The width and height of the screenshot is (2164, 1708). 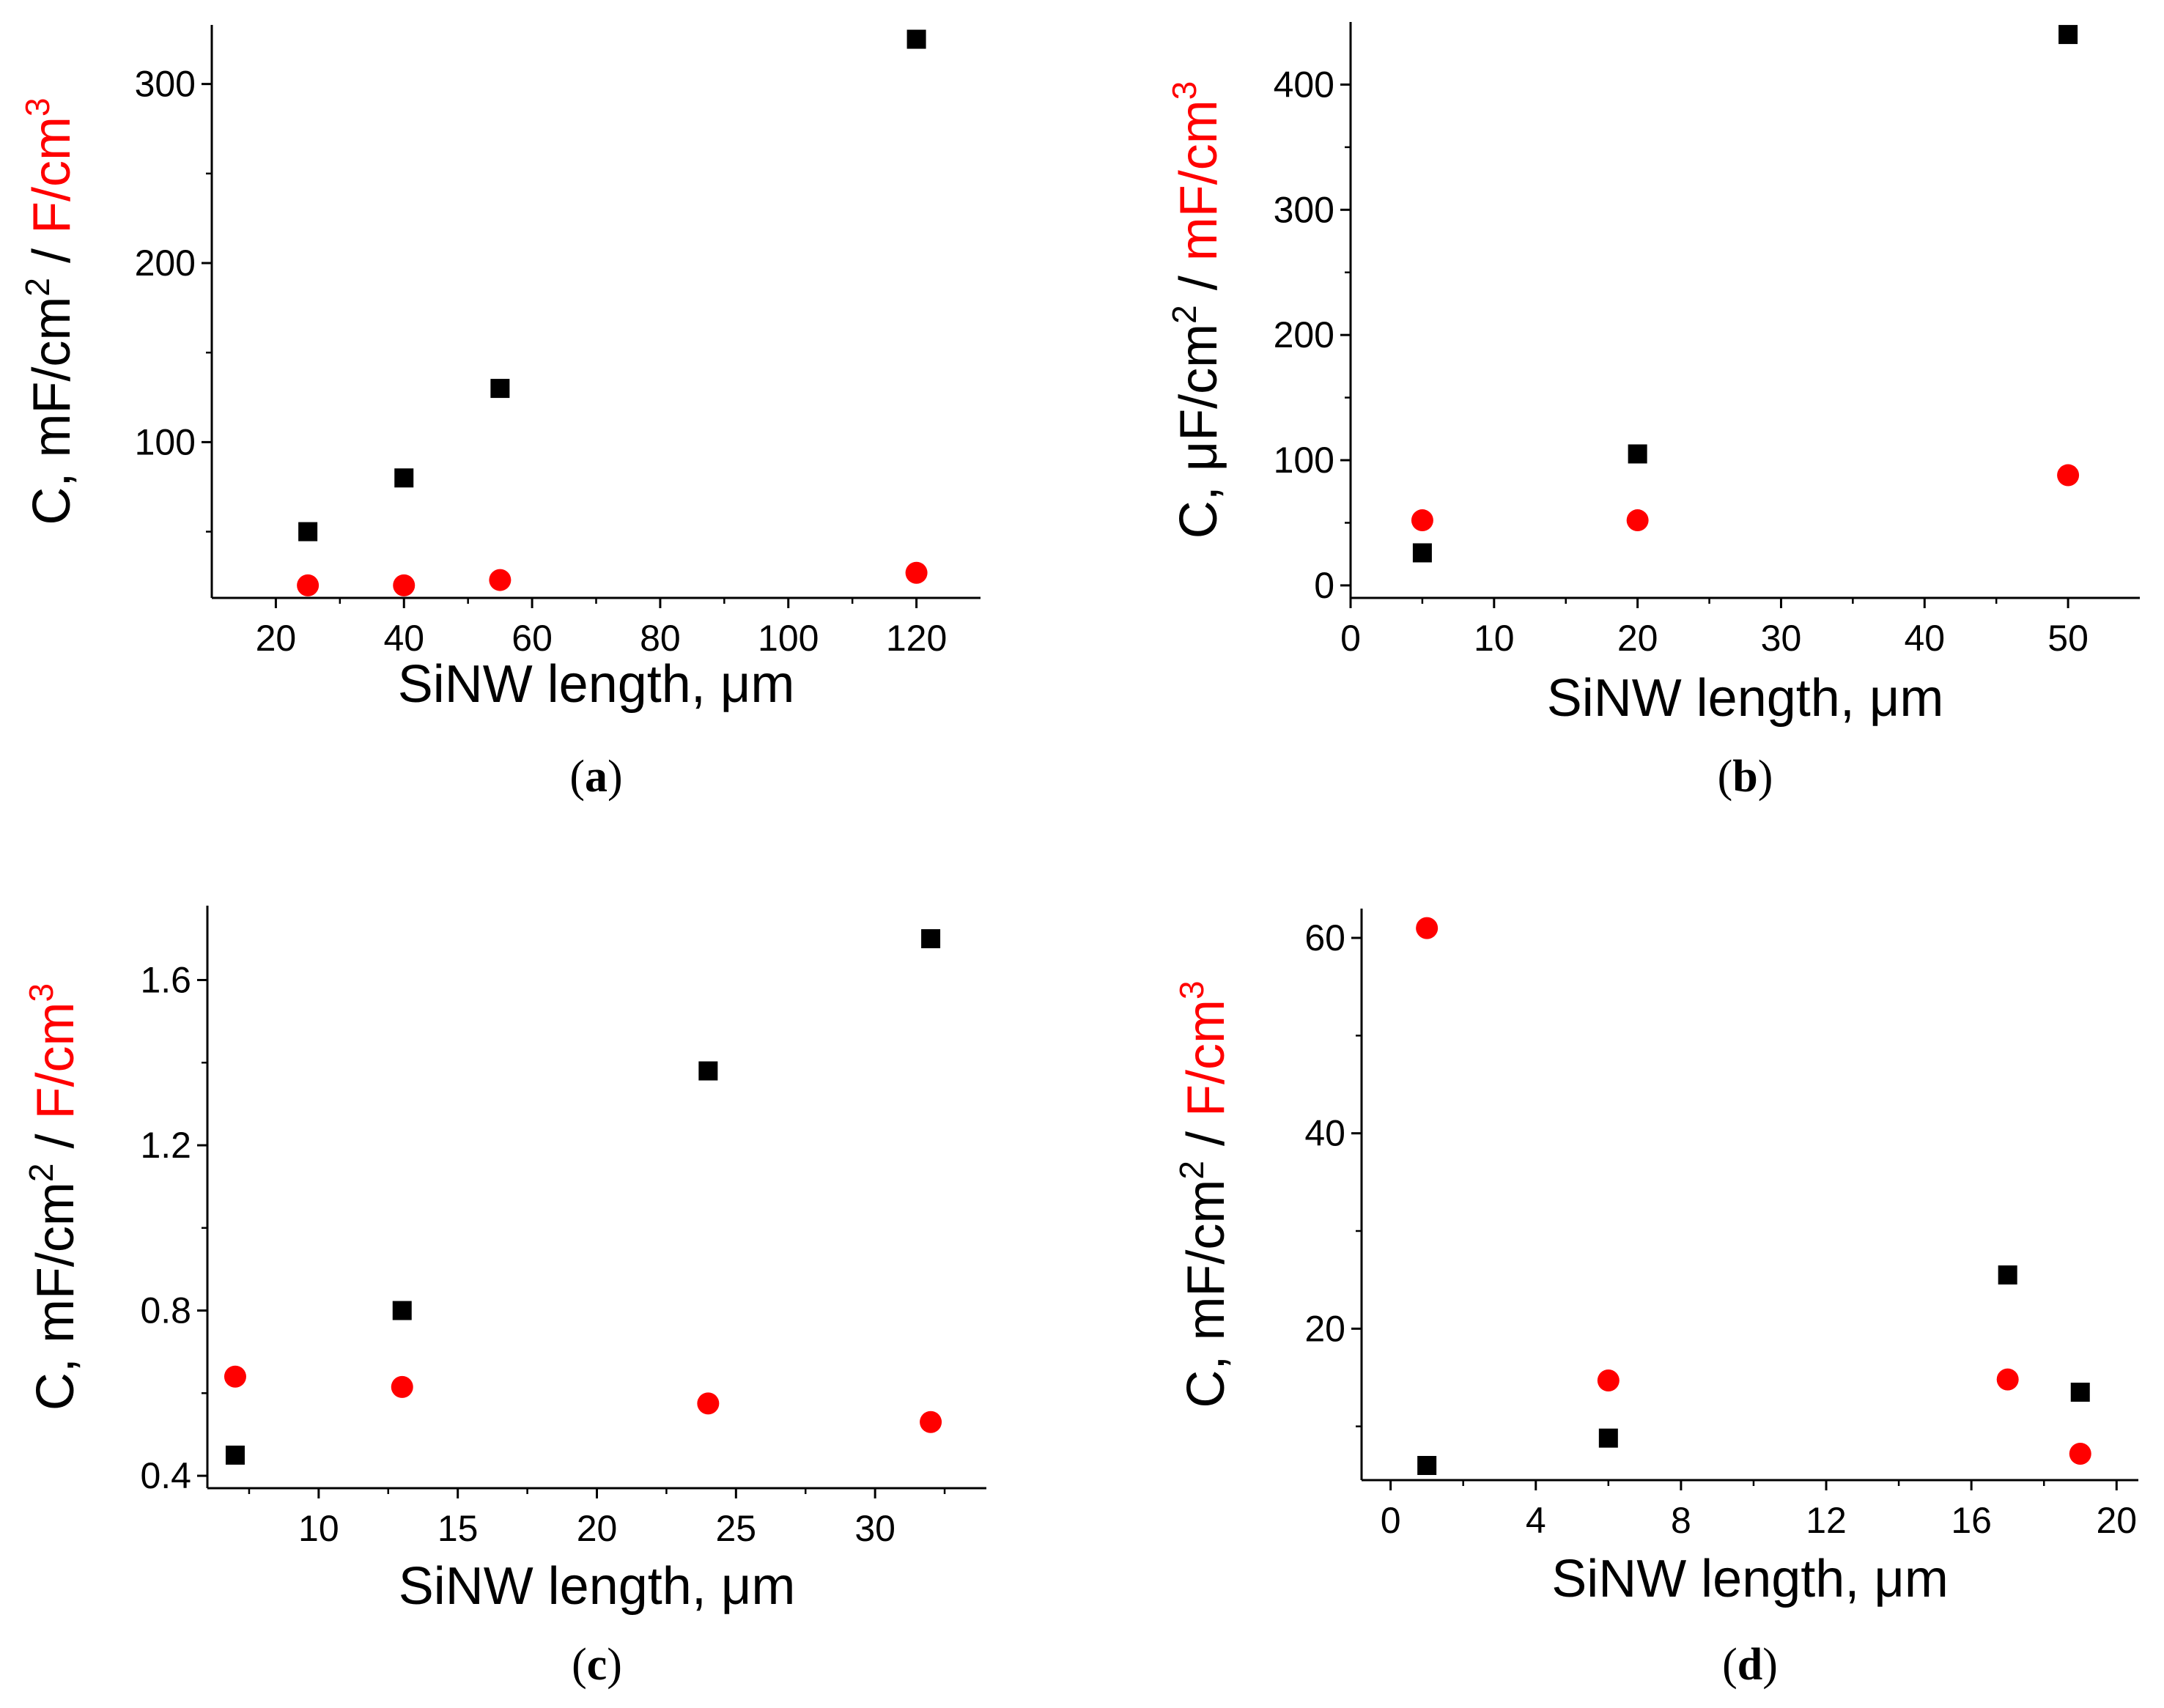 I want to click on y-tick-label: 40, so click(x=1324, y=1133).